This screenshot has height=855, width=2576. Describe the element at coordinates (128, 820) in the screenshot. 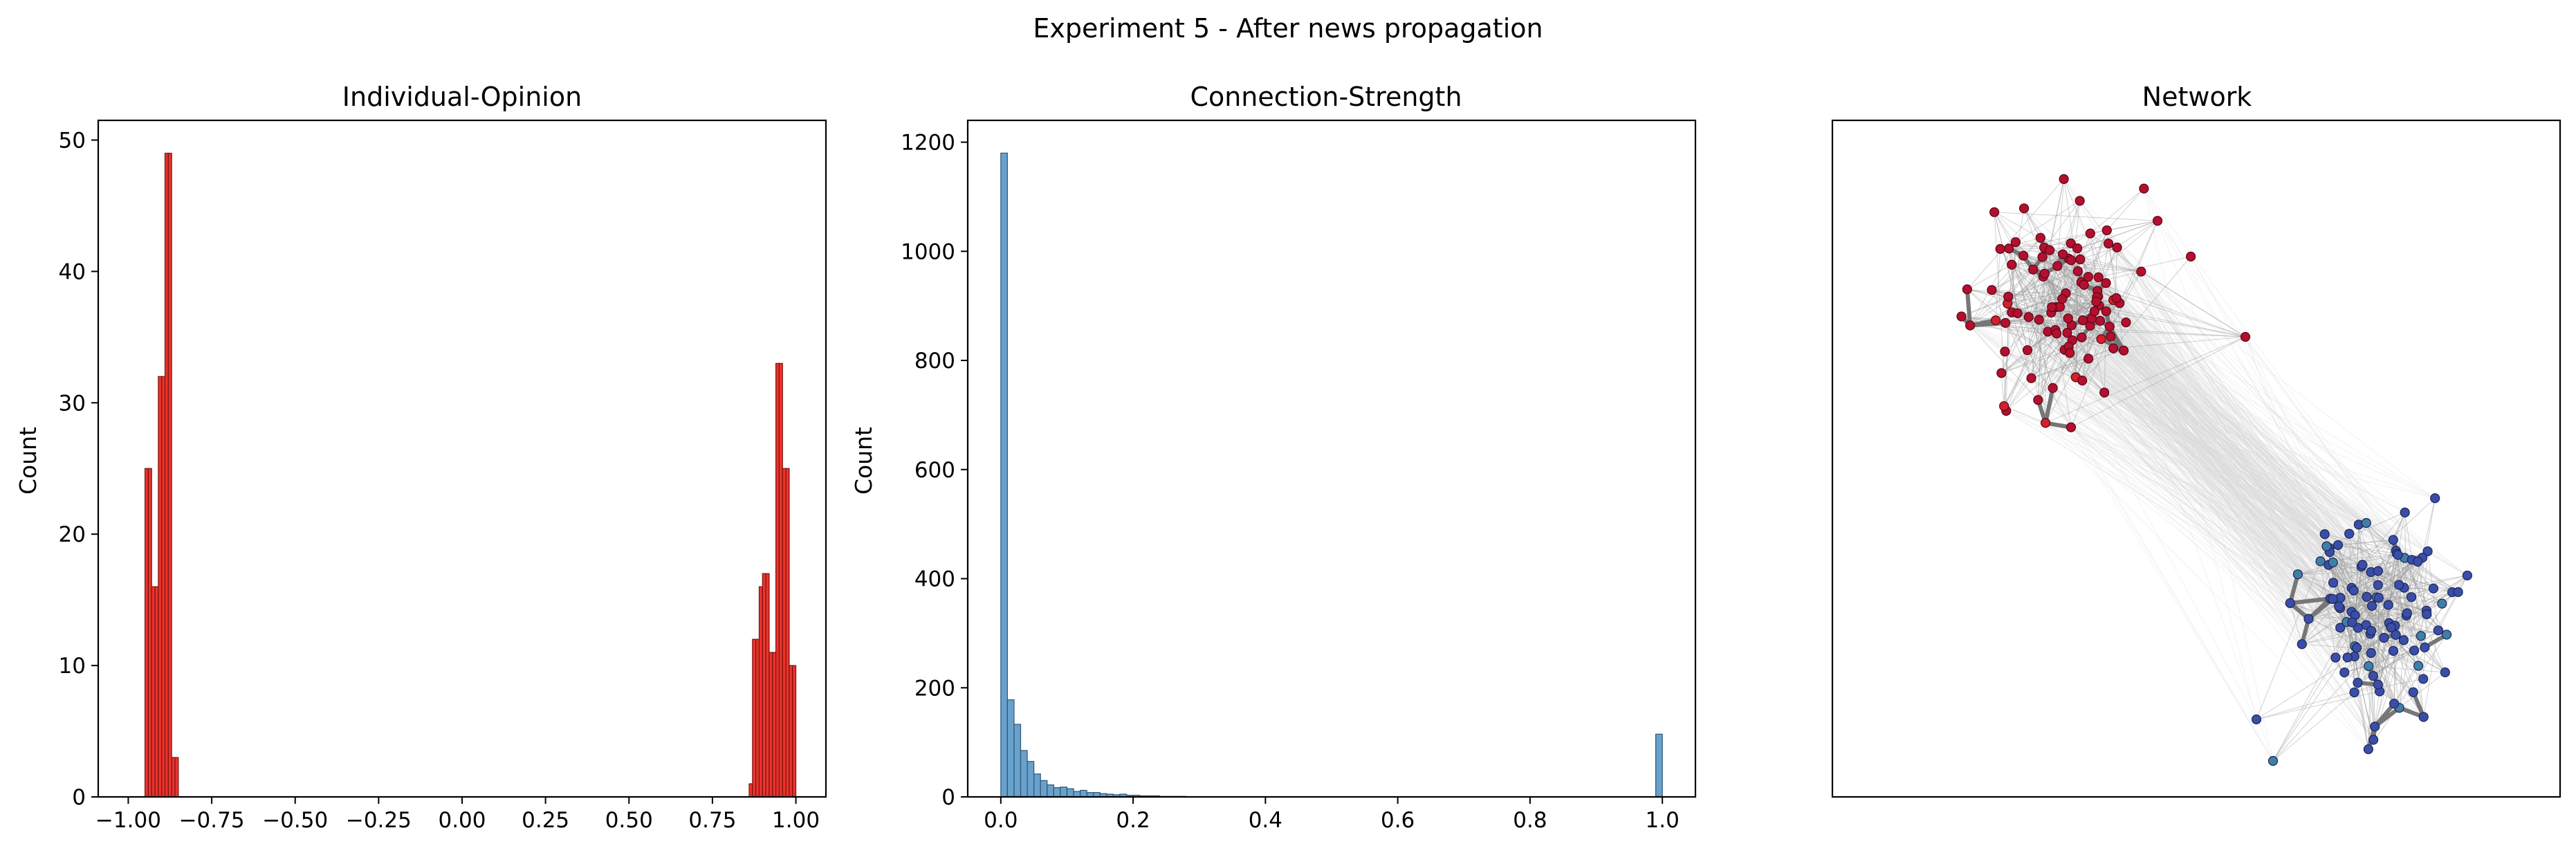

I see `x-tick-label-individual-opinion-0: −1.00` at that location.